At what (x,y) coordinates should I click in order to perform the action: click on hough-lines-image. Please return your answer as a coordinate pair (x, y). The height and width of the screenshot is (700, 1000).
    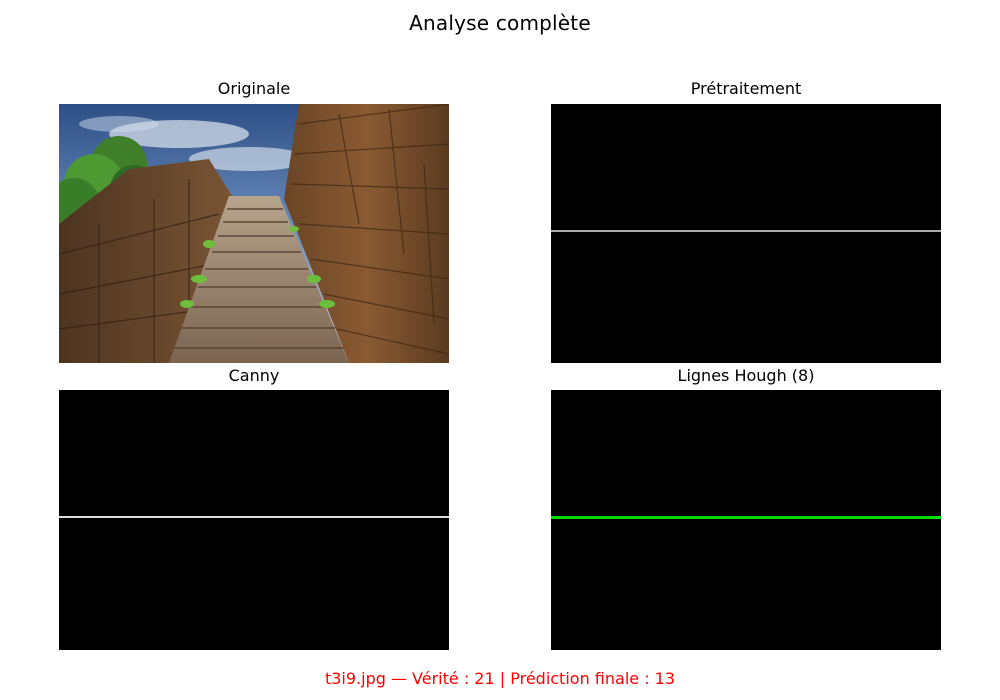
    Looking at the image, I should click on (746, 520).